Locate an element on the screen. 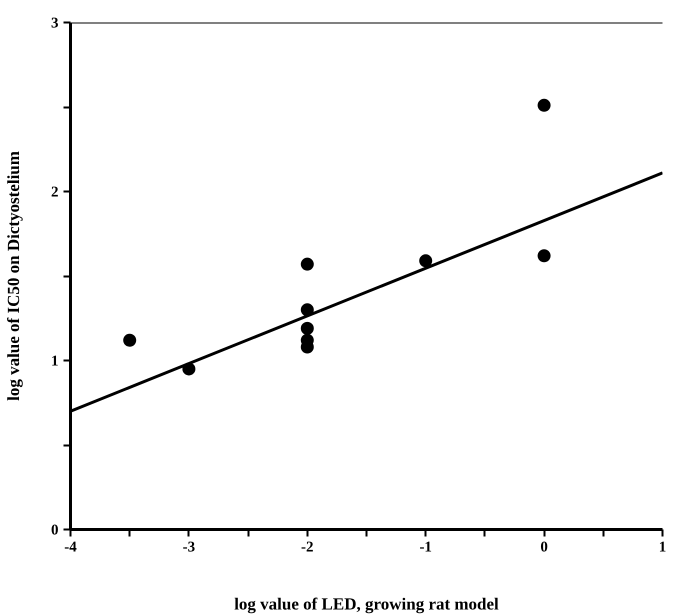 The height and width of the screenshot is (616, 676). x-axis-title: log value of LED, growing rat model is located at coordinates (367, 604).